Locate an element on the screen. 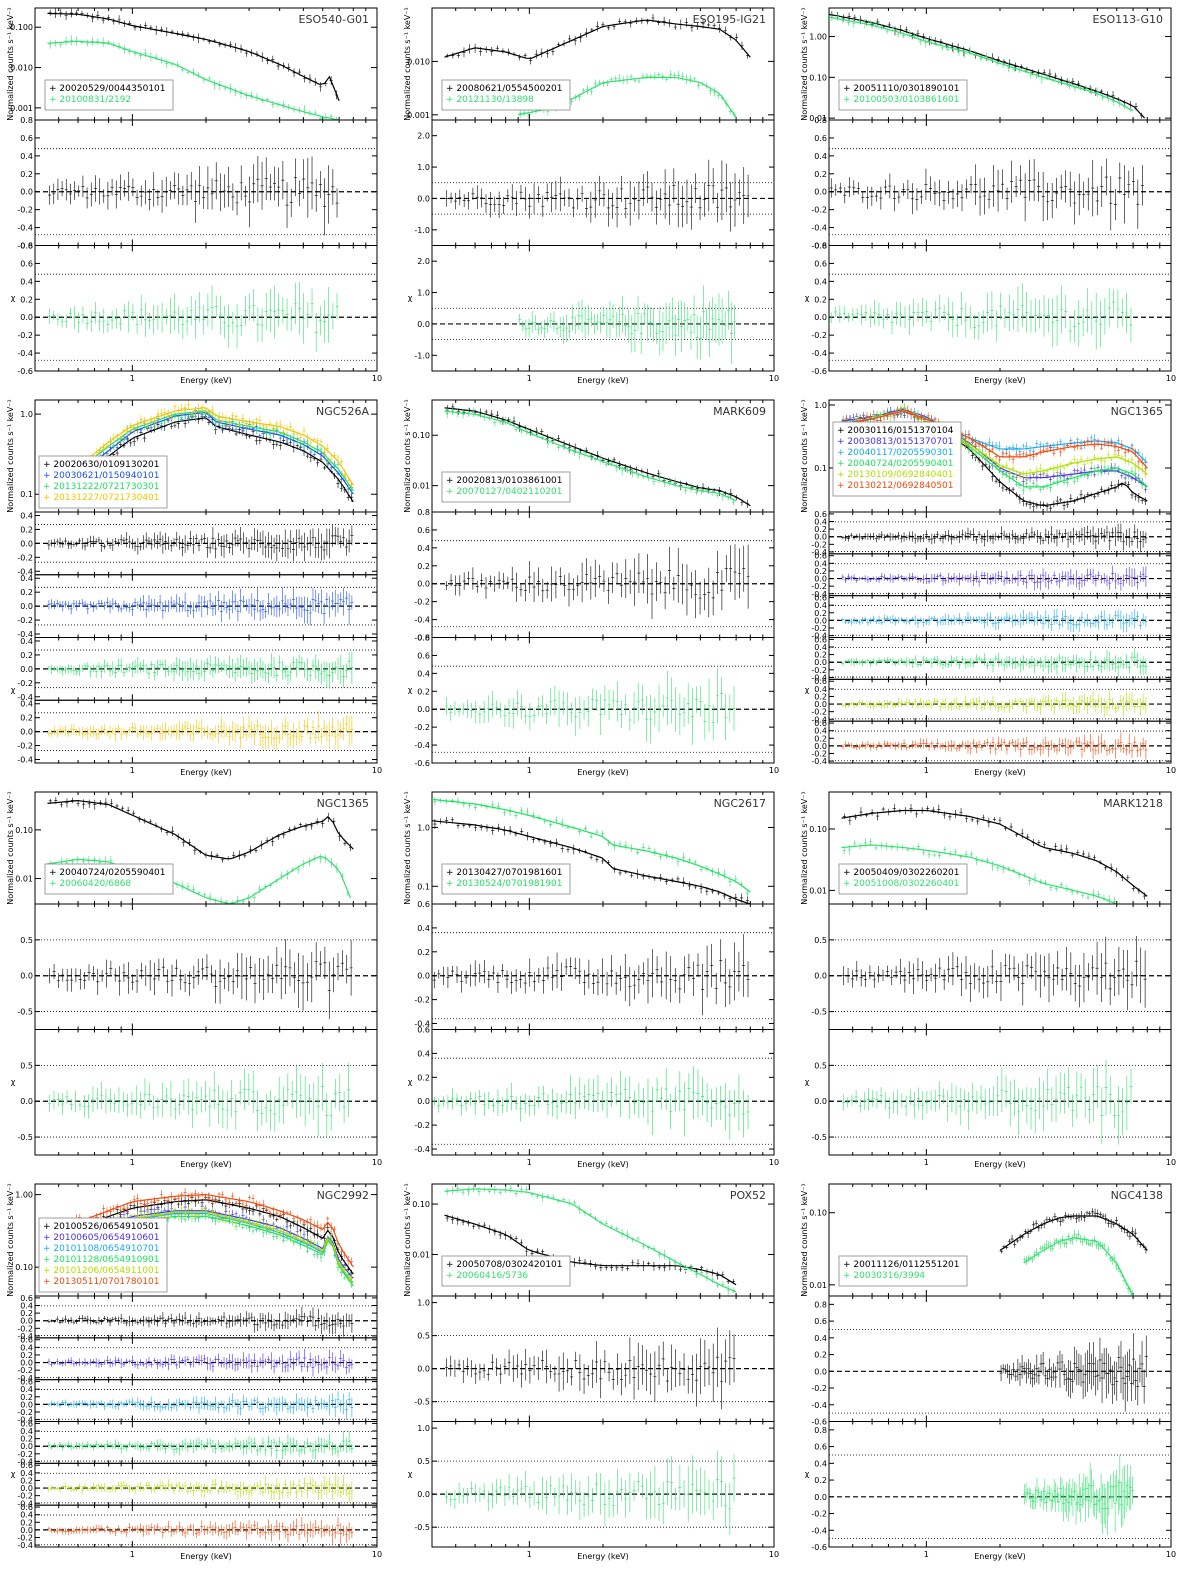 Image resolution: width=1200 pixels, height=1581 pixels. legend-entry: + 20130212/0692840501 is located at coordinates (895, 486).